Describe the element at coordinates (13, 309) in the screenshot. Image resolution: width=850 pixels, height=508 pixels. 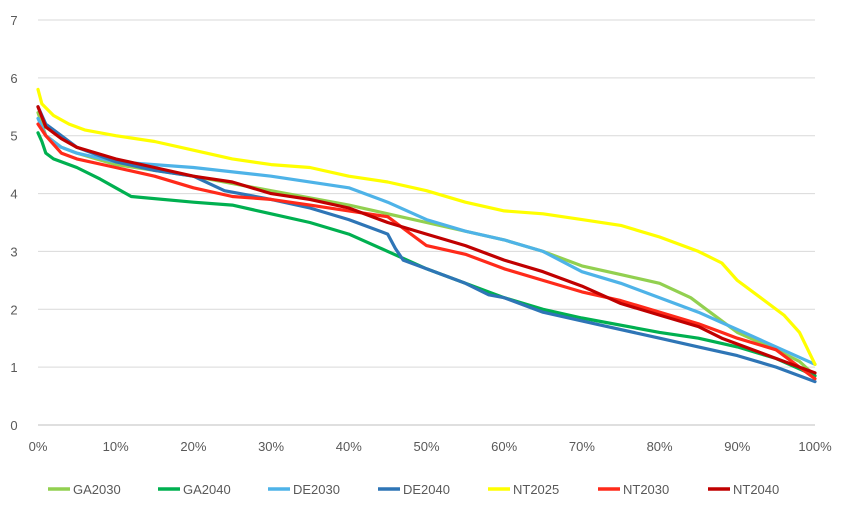
I see `y-tick-label: 2` at that location.